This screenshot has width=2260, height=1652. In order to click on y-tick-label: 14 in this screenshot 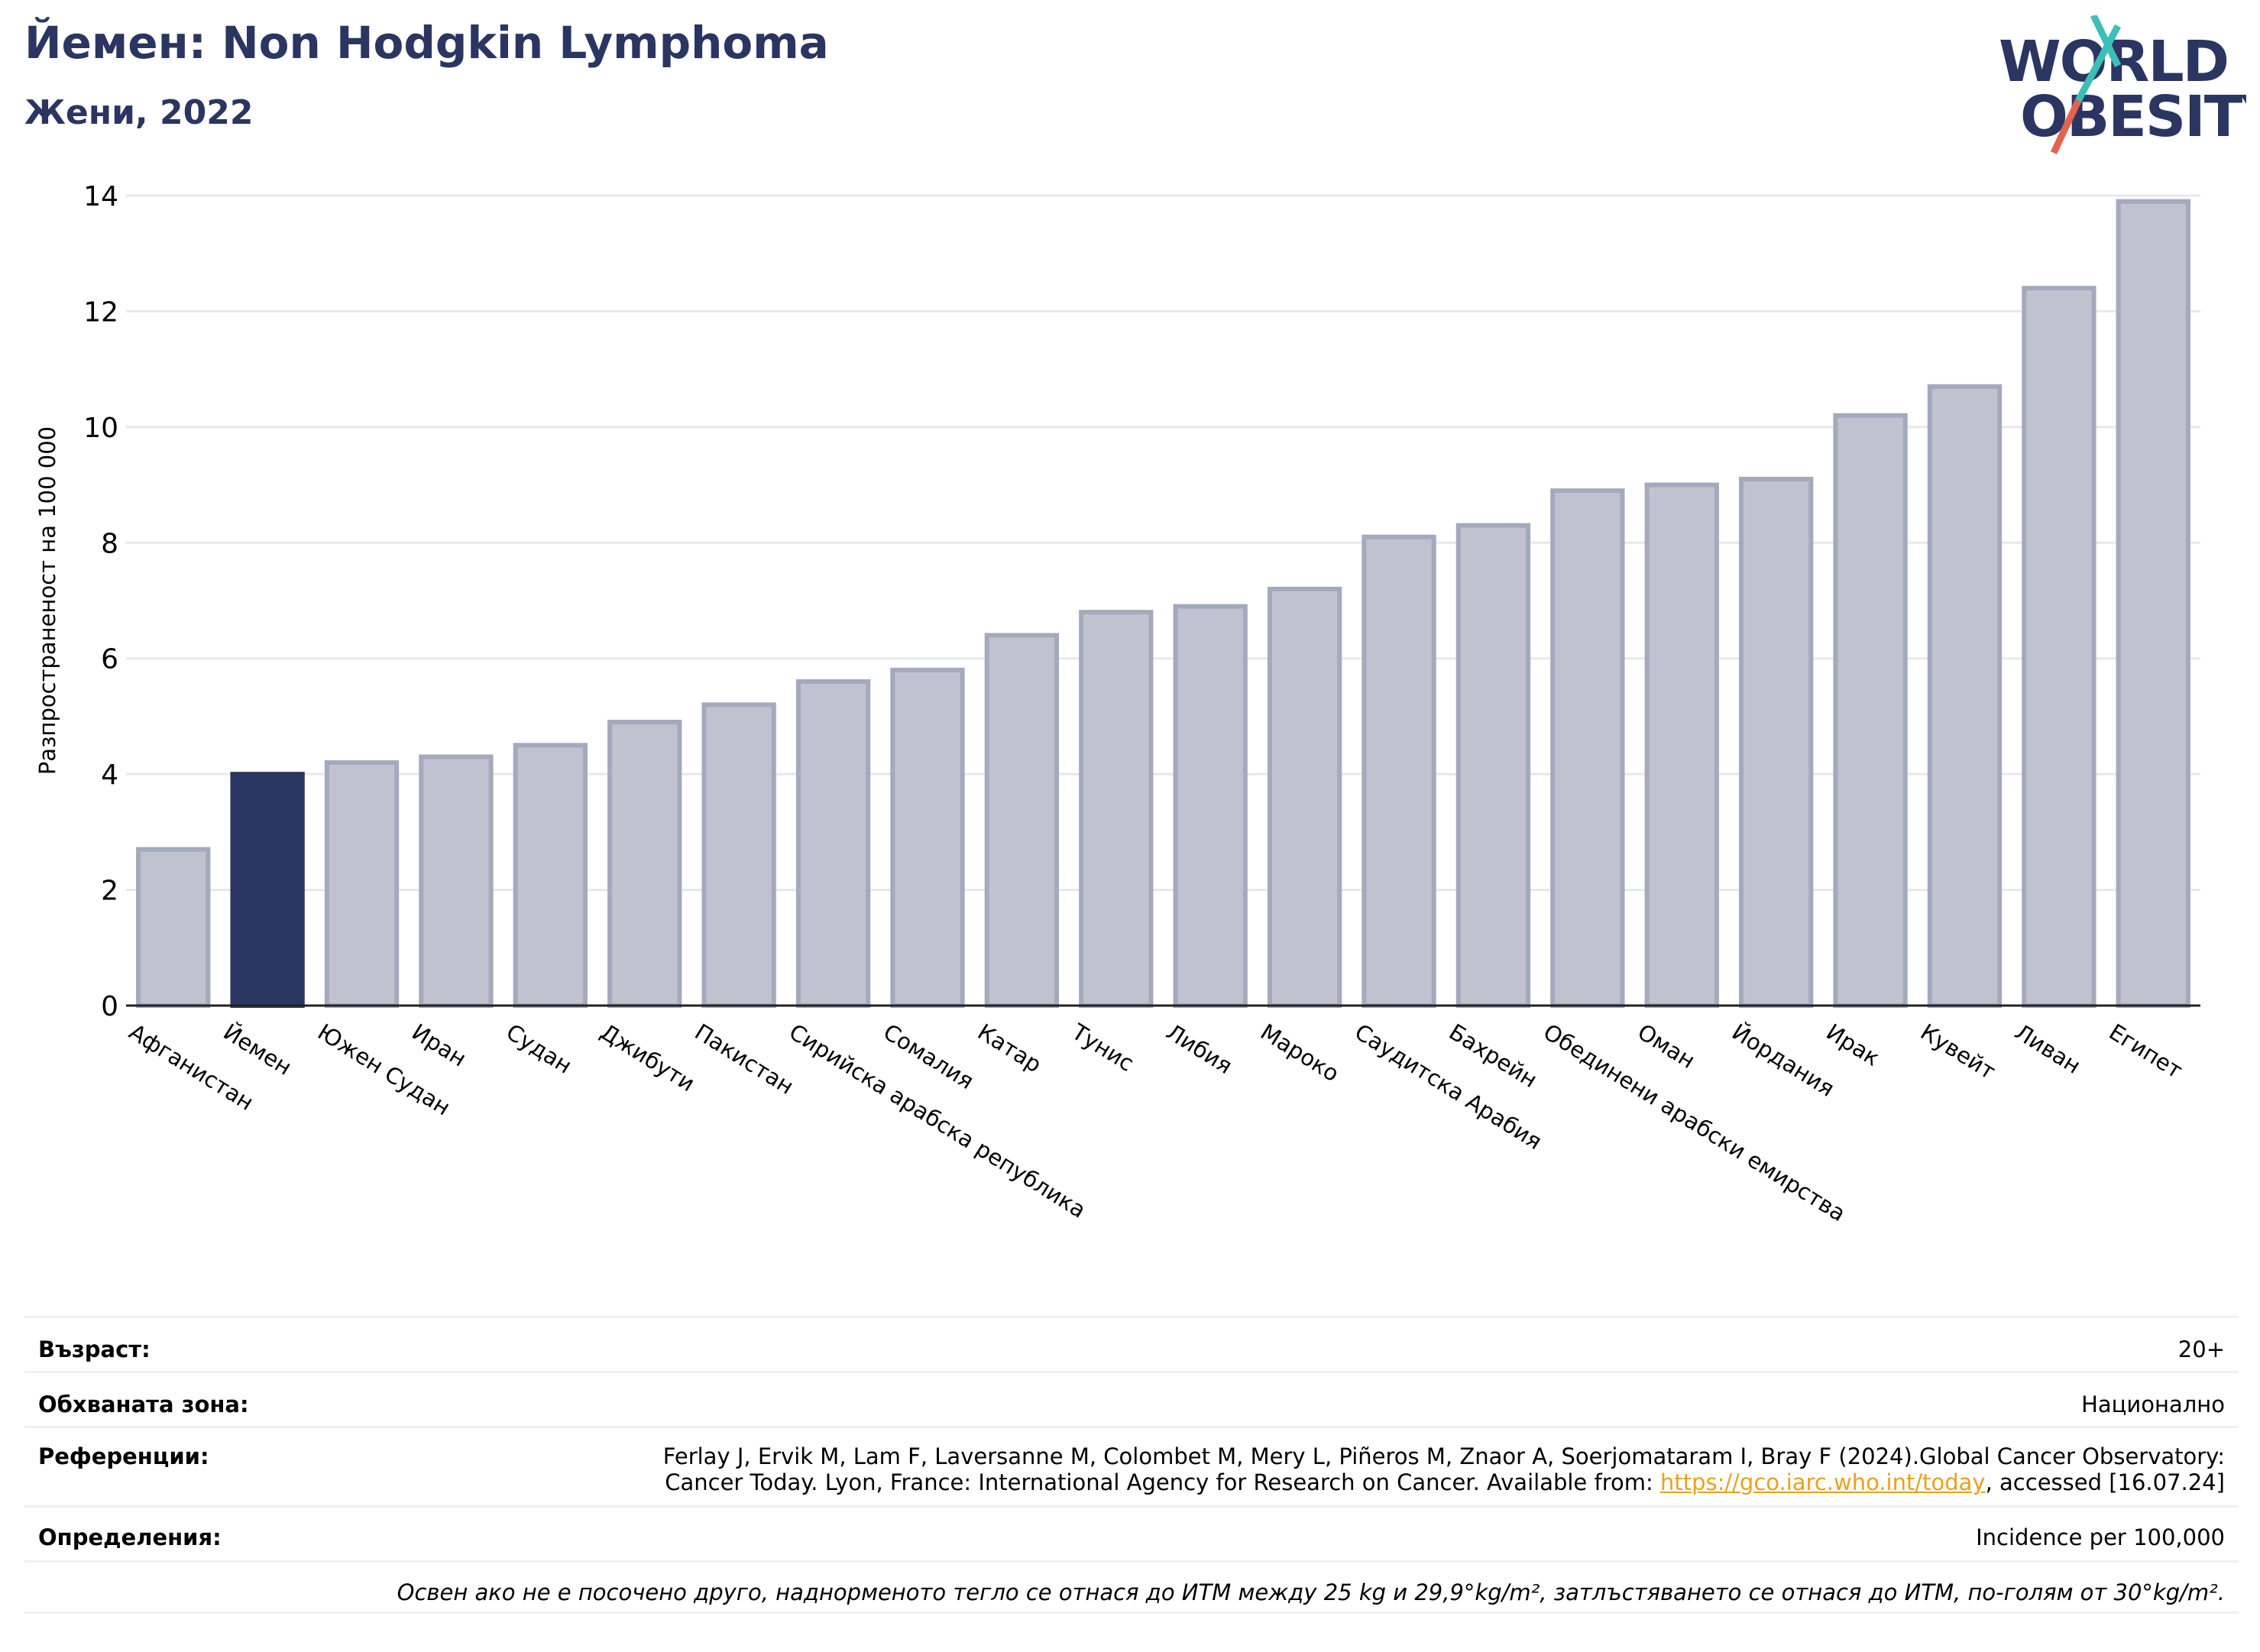, I will do `click(100, 196)`.